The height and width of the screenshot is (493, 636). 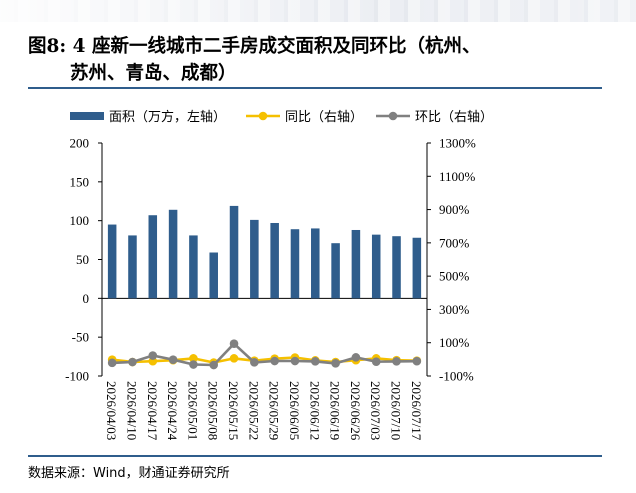 What do you see at coordinates (393, 116) in the screenshot?
I see `legend-mom-marker` at bounding box center [393, 116].